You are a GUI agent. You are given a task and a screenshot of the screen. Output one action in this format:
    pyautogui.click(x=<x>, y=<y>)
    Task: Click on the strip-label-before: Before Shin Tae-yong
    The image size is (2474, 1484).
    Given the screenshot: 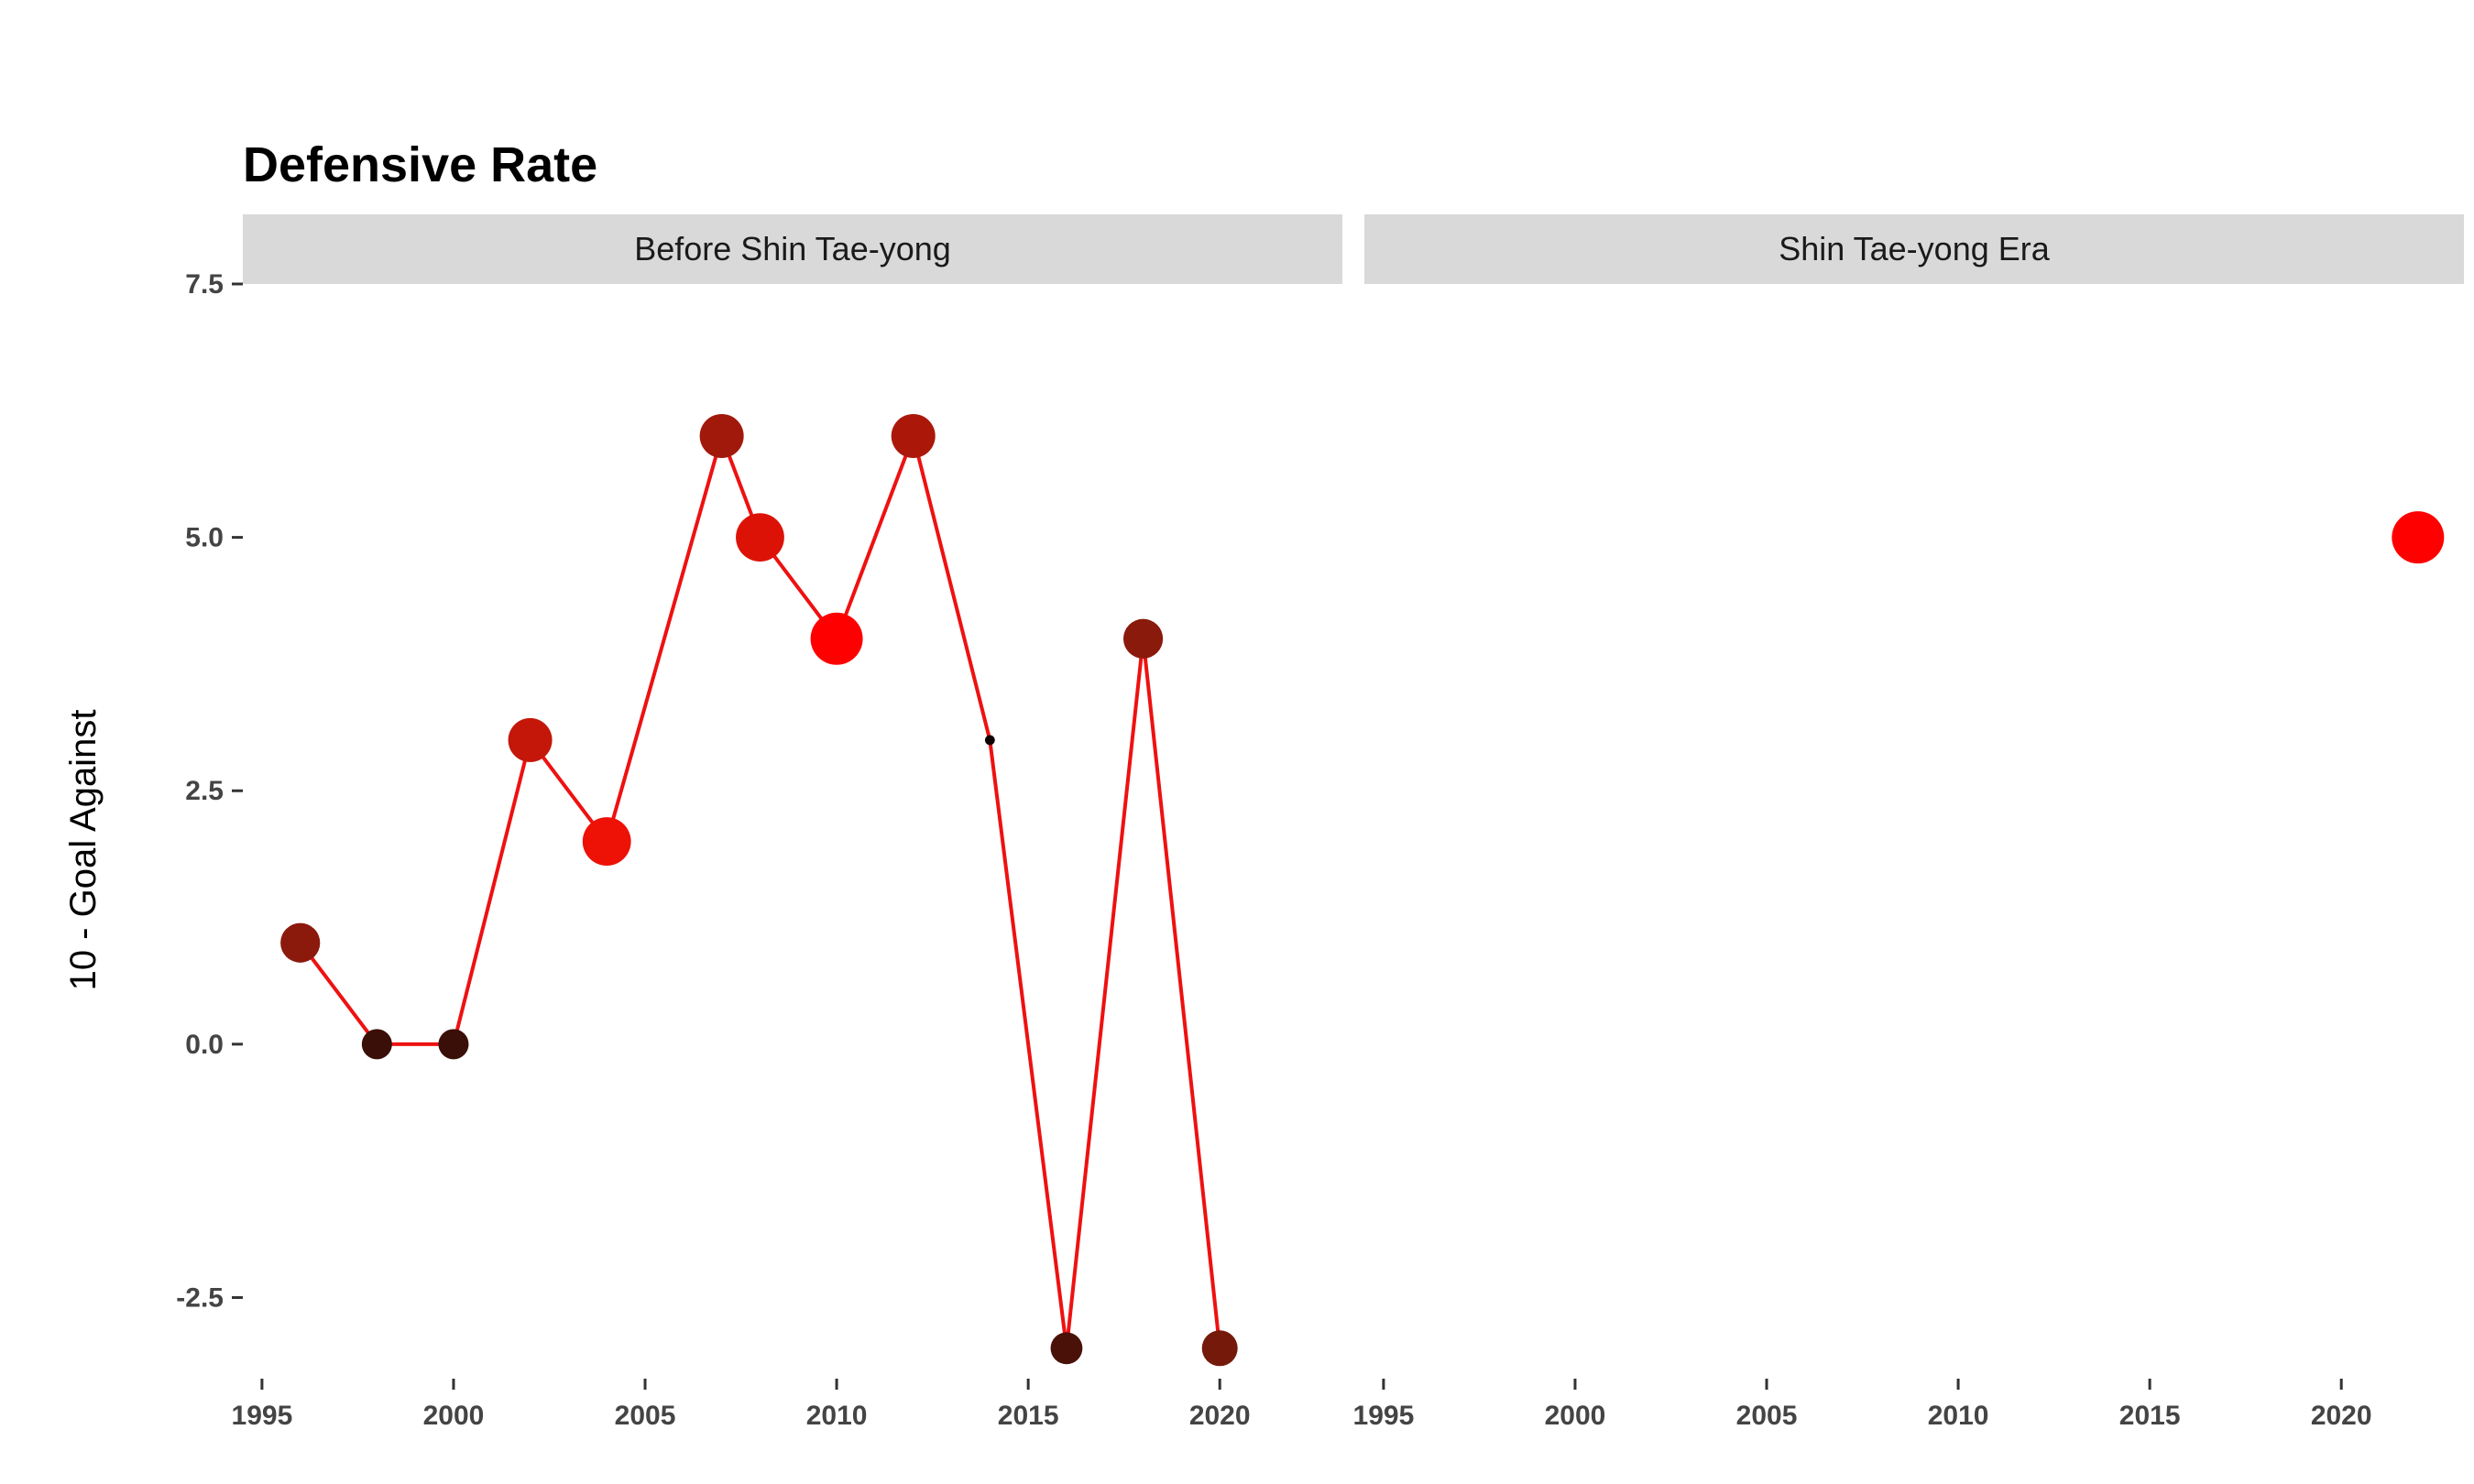 What is the action you would take?
    pyautogui.click(x=792, y=249)
    